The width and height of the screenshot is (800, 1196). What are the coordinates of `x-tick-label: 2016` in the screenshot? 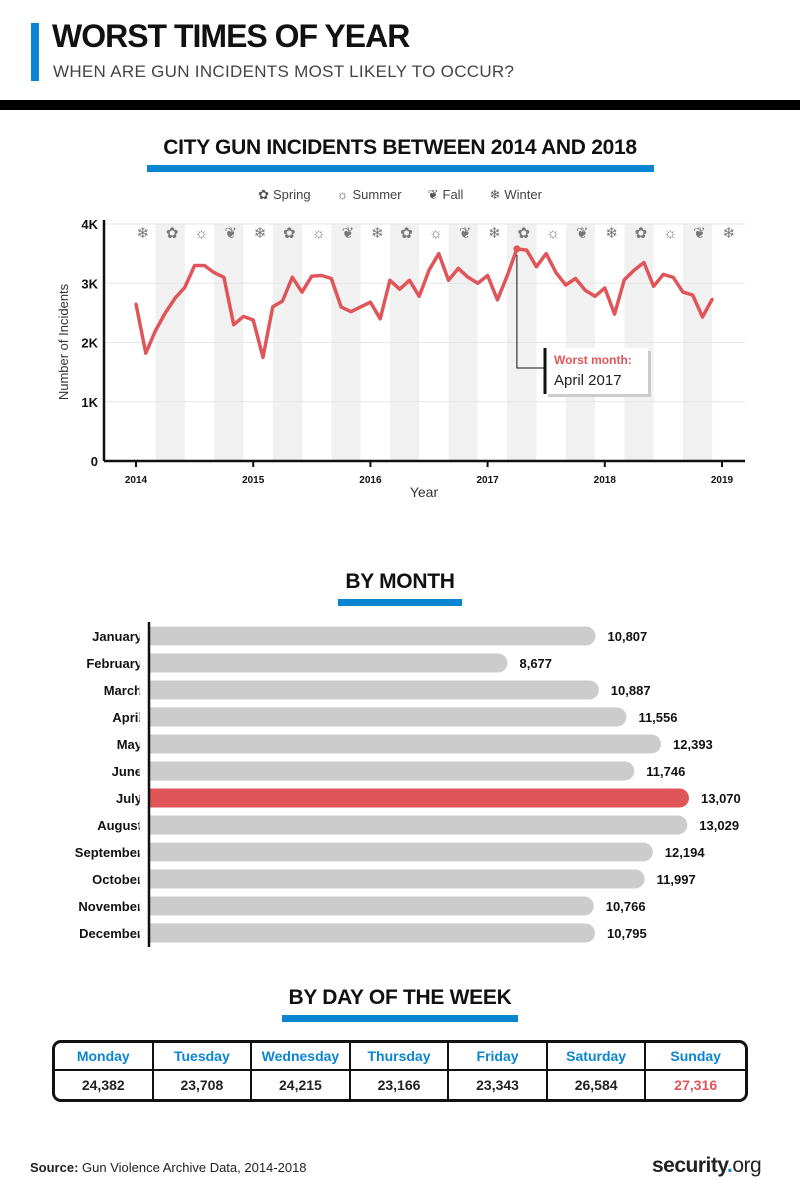 It's located at (370, 480).